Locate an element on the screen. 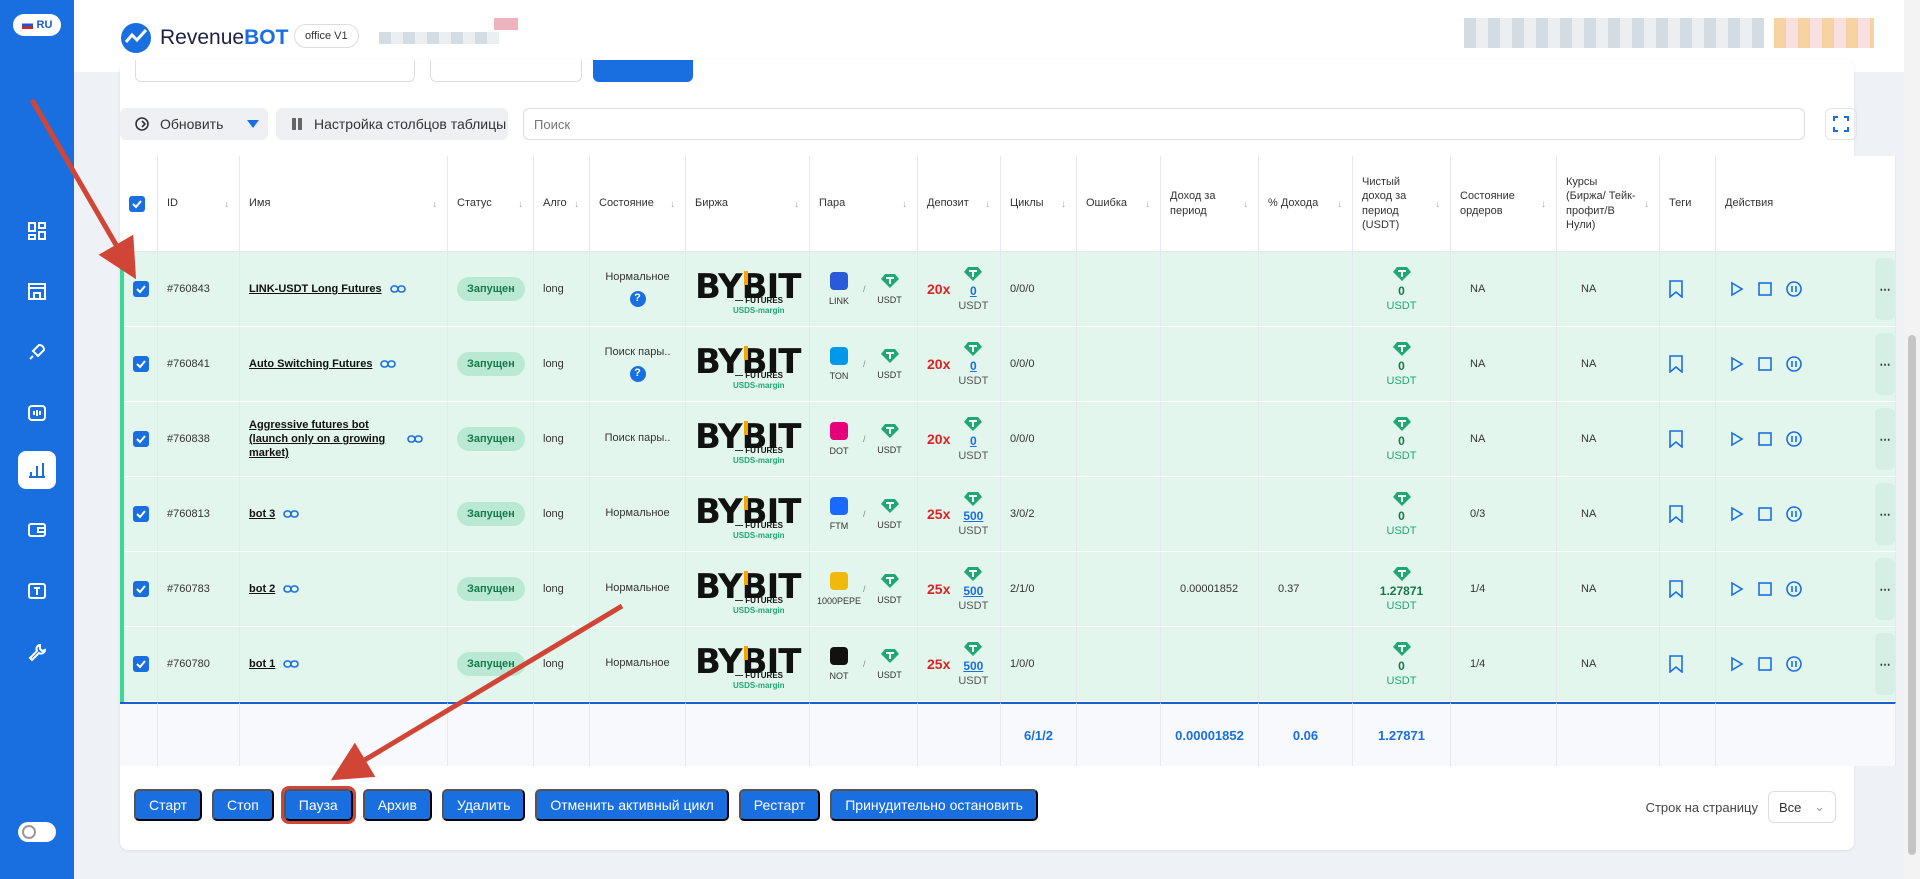 Image resolution: width=1920 pixels, height=879 pixels. cancel-cycle-button: Отменить активный цикл is located at coordinates (632, 805).